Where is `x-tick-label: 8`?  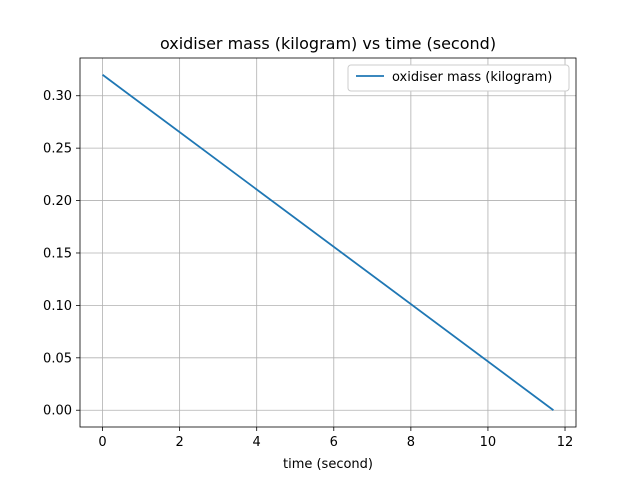 x-tick-label: 8 is located at coordinates (411, 442).